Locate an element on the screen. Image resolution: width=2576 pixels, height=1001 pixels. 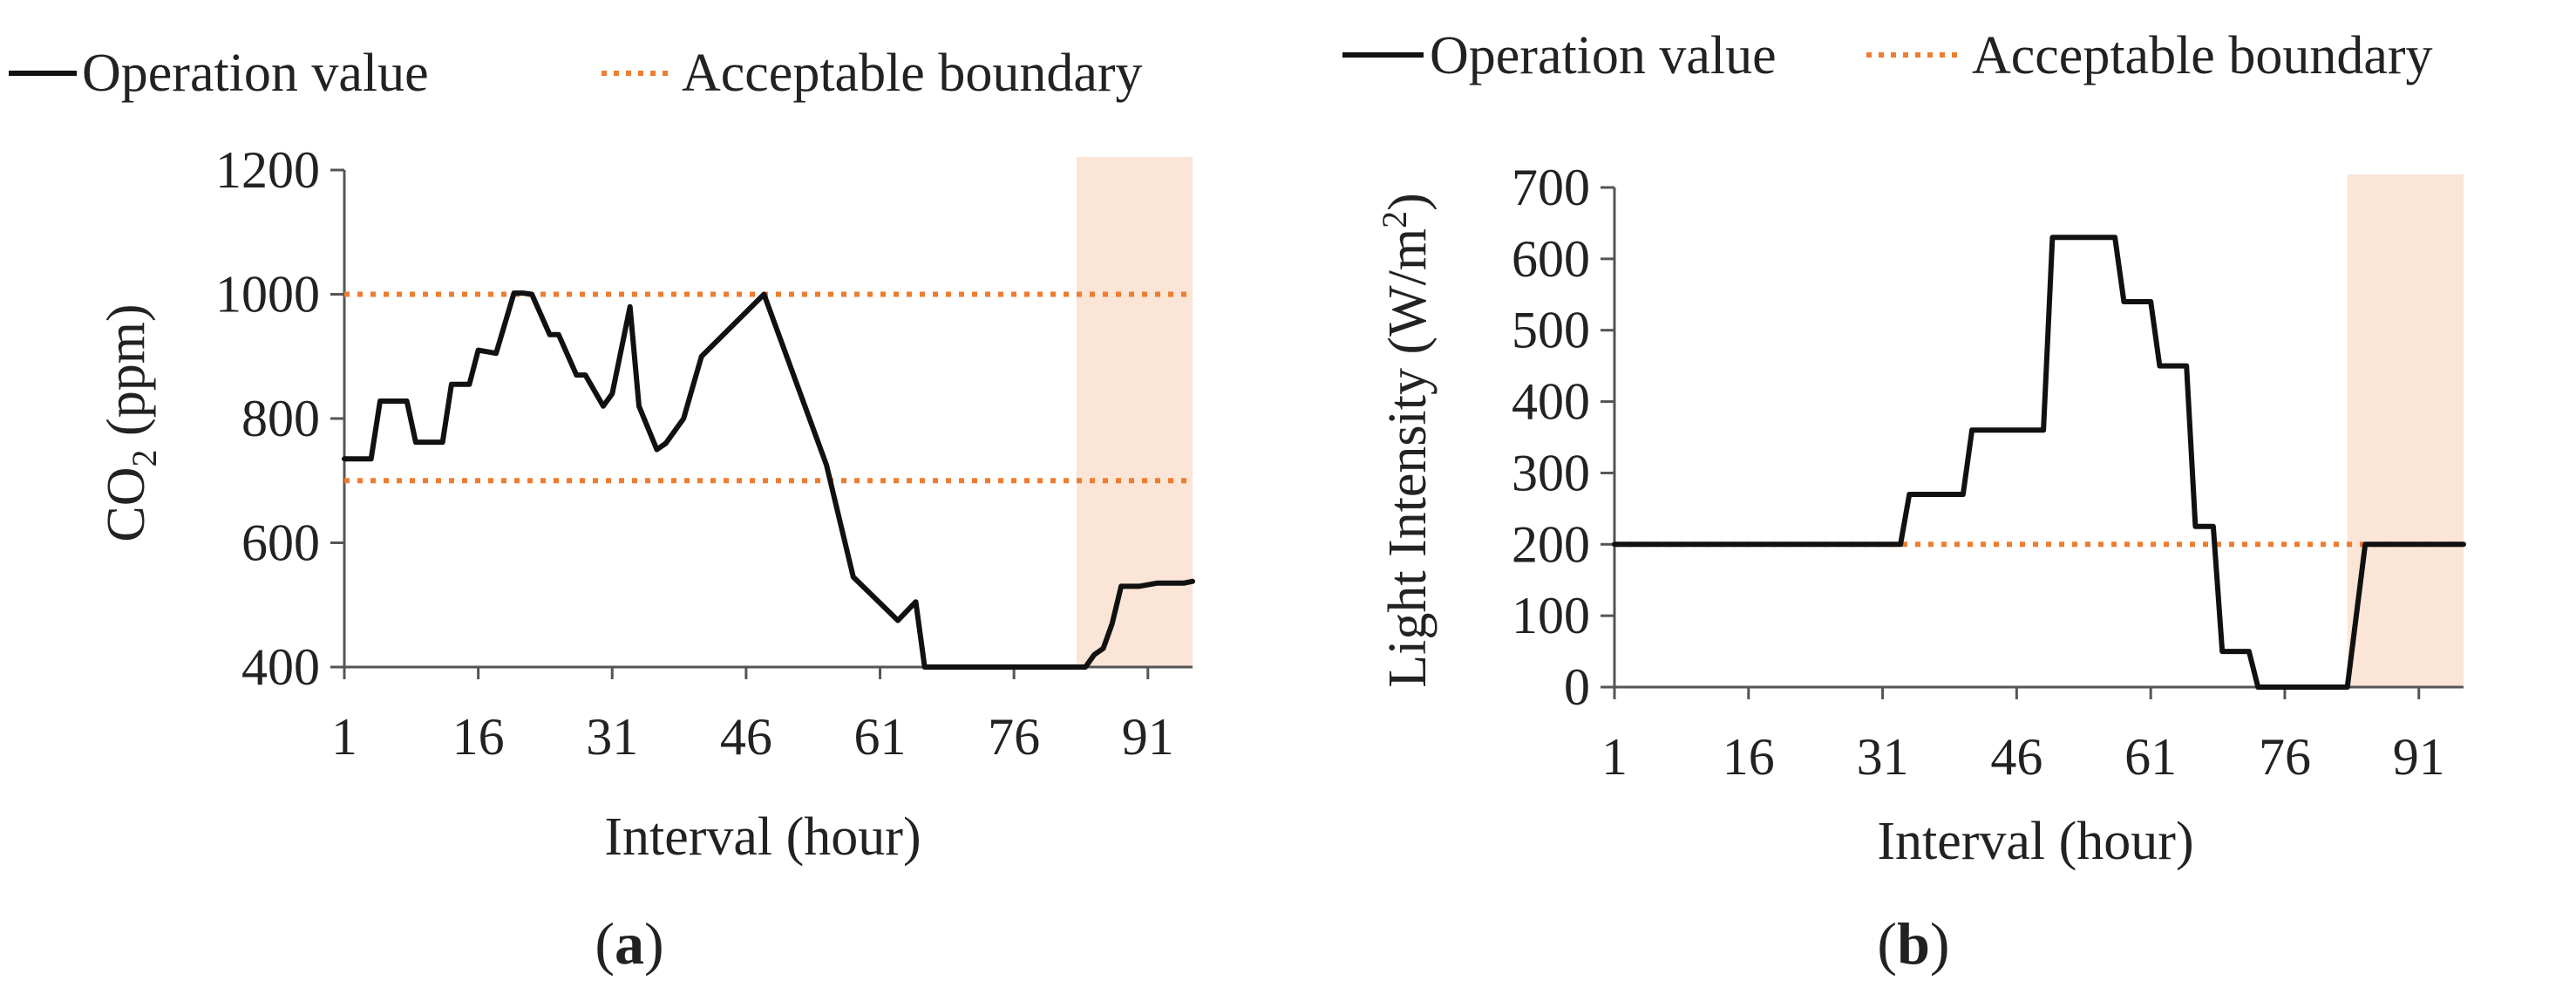
boundary-lines-a is located at coordinates (768, 387).